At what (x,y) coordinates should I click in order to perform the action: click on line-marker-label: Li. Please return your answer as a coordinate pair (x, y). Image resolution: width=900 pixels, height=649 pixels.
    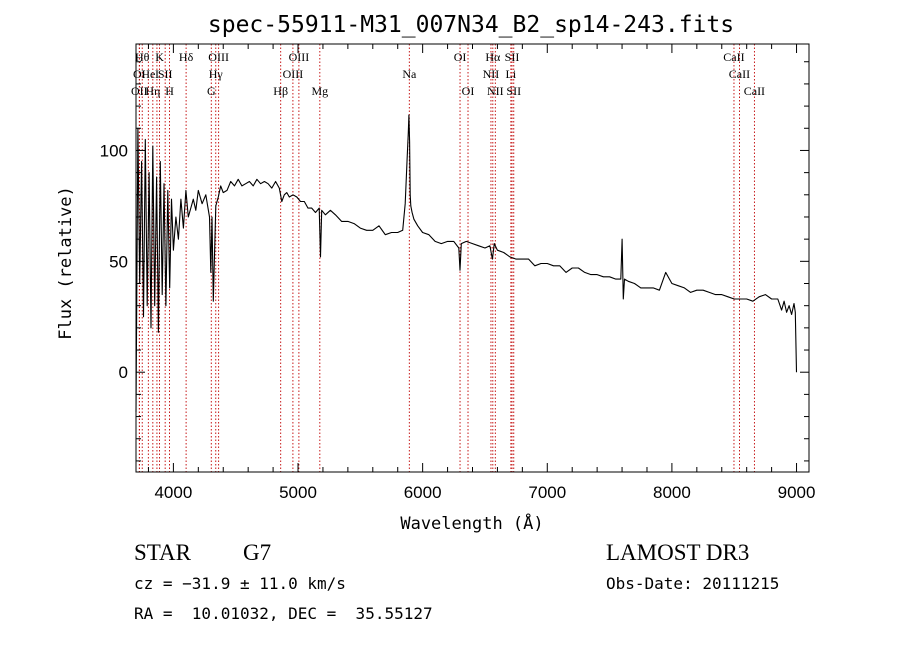
    Looking at the image, I should click on (511, 74).